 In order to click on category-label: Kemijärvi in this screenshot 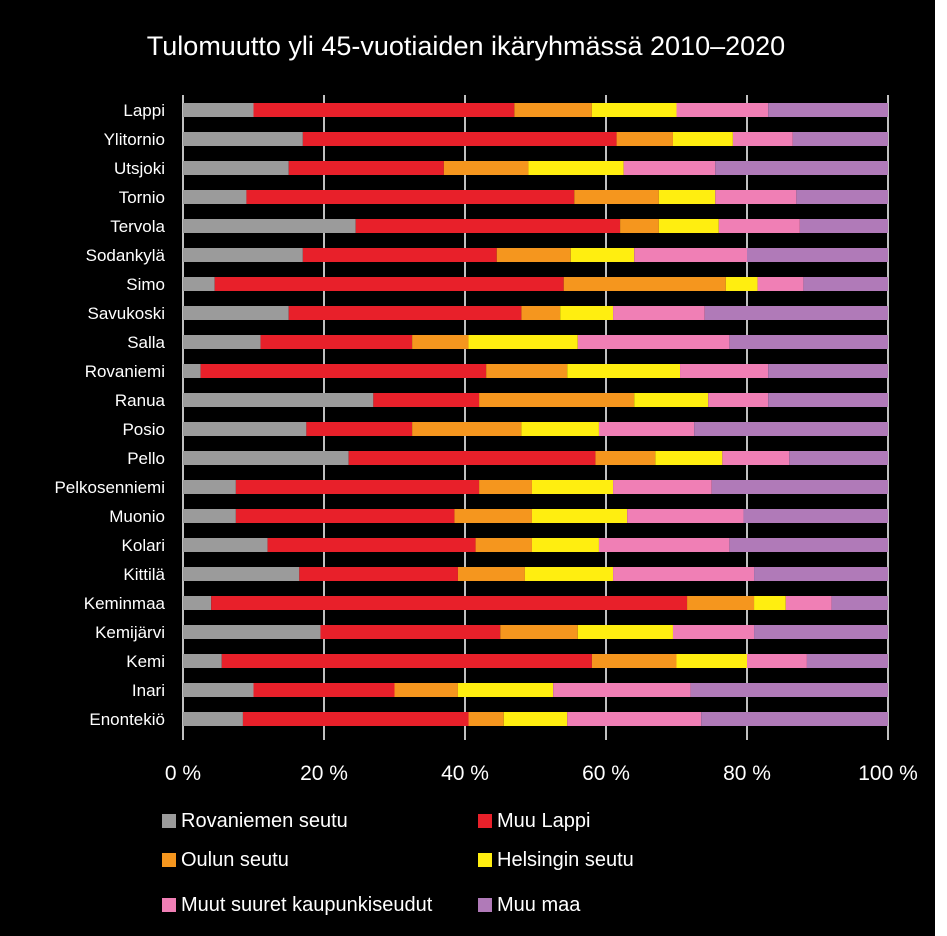, I will do `click(130, 632)`.